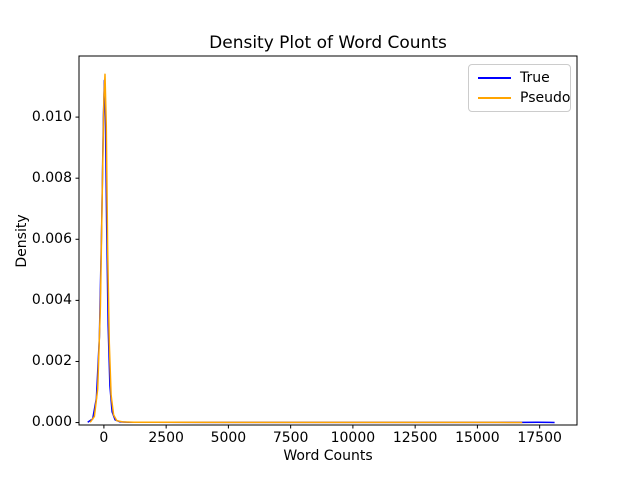 The width and height of the screenshot is (640, 480). Describe the element at coordinates (51, 360) in the screenshot. I see `y-tick-label: 0.002` at that location.